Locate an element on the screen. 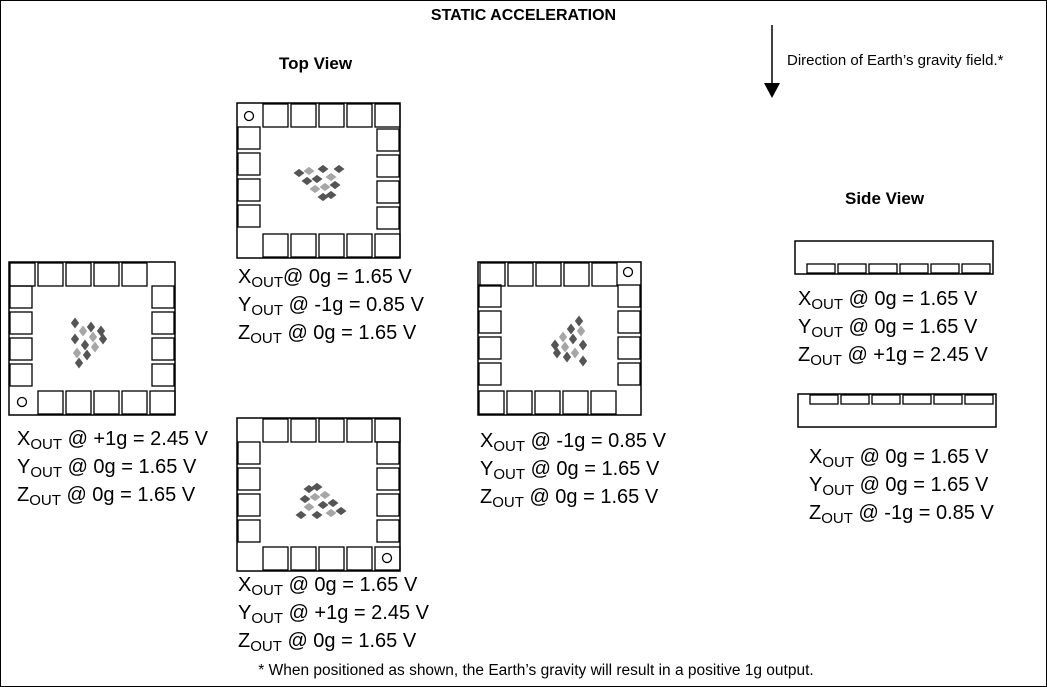 The image size is (1047, 687). reading-y: YOUT @ +1g = 2.45 V is located at coordinates (333, 614).